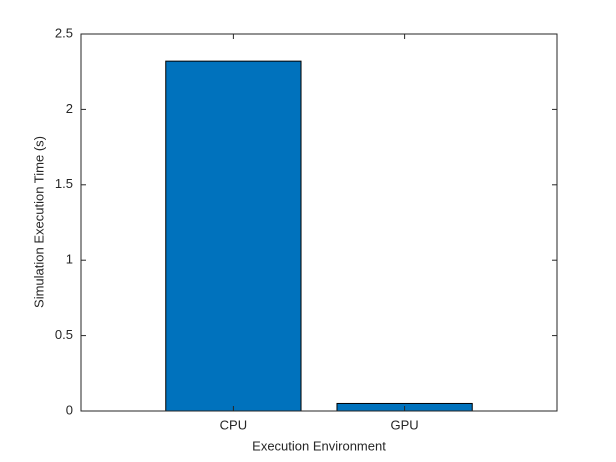 This screenshot has height=462, width=616. I want to click on y-tick-label: 1, so click(69, 259).